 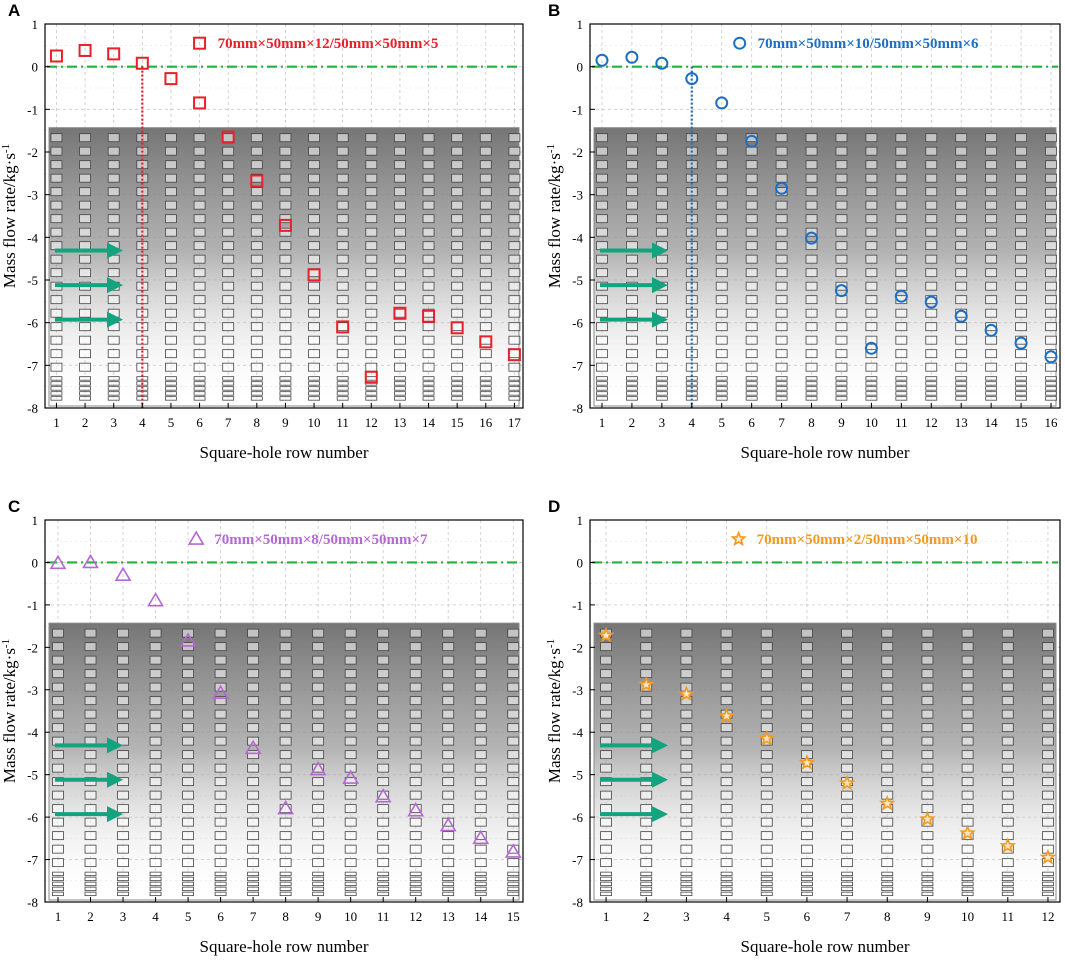 I want to click on y-axis-title-superscript: -1, so click(x=6, y=148).